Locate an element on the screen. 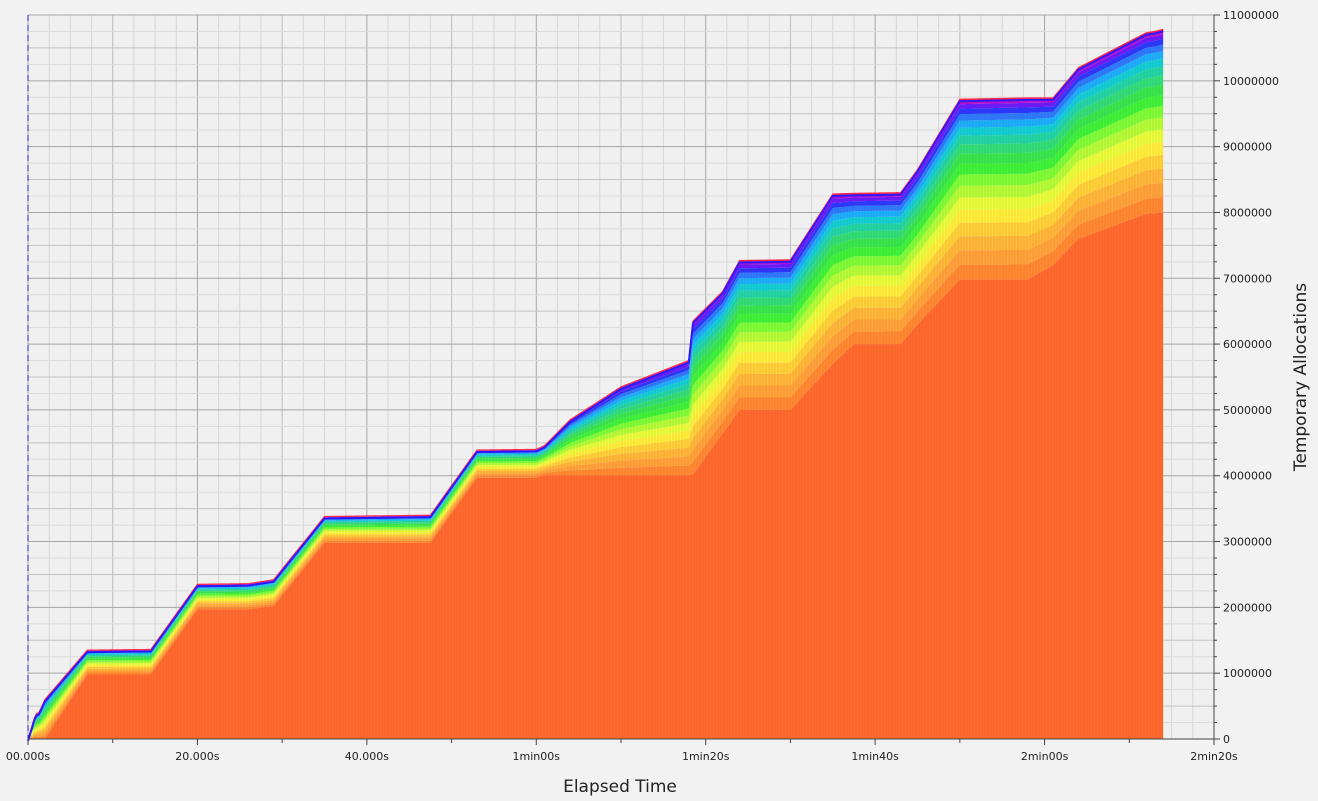 Image resolution: width=1318 pixels, height=801 pixels. y-tick-label: 4000000 is located at coordinates (1247, 476).